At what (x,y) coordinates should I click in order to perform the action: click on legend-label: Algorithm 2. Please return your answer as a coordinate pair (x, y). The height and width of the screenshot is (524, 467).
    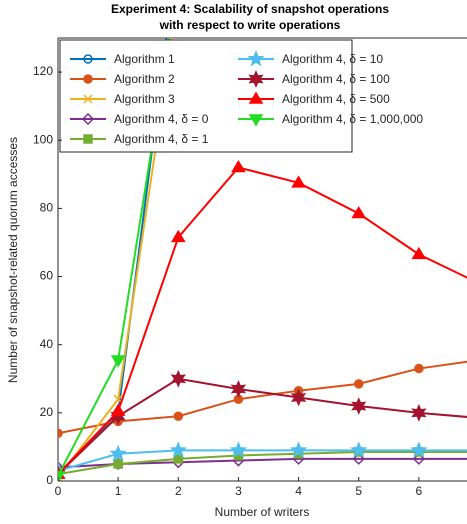
    Looking at the image, I should click on (144, 79).